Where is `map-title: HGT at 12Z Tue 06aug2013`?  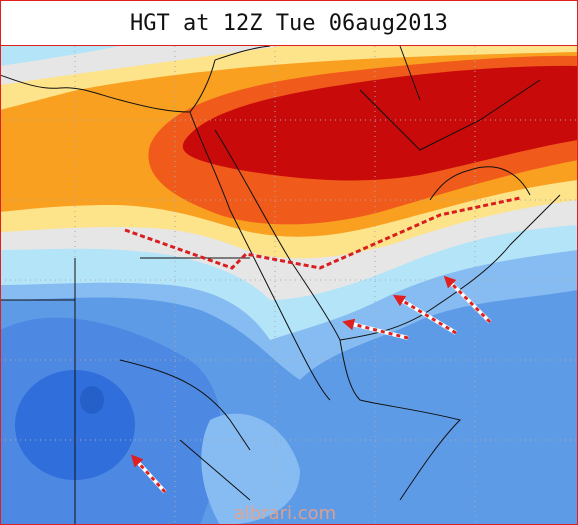
map-title: HGT at 12Z Tue 06aug2013 is located at coordinates (289, 23).